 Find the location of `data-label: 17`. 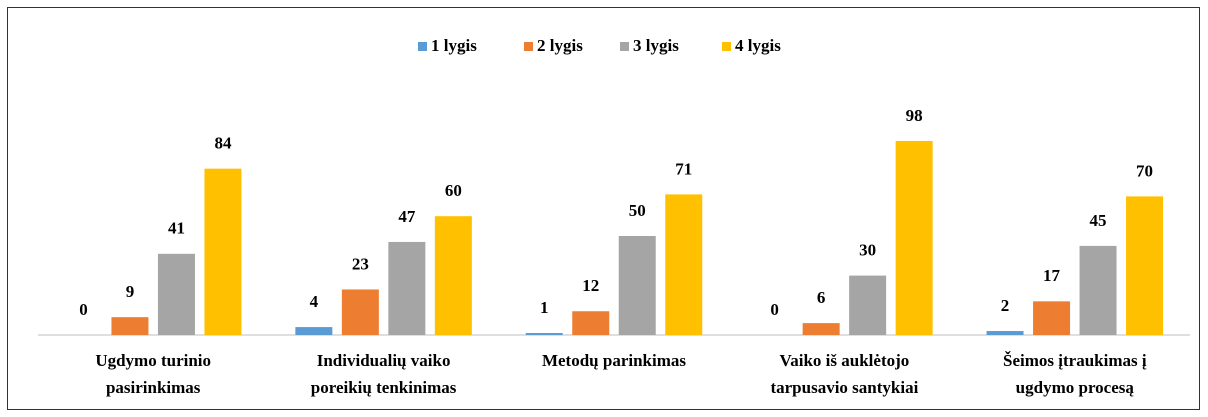

data-label: 17 is located at coordinates (1052, 275).